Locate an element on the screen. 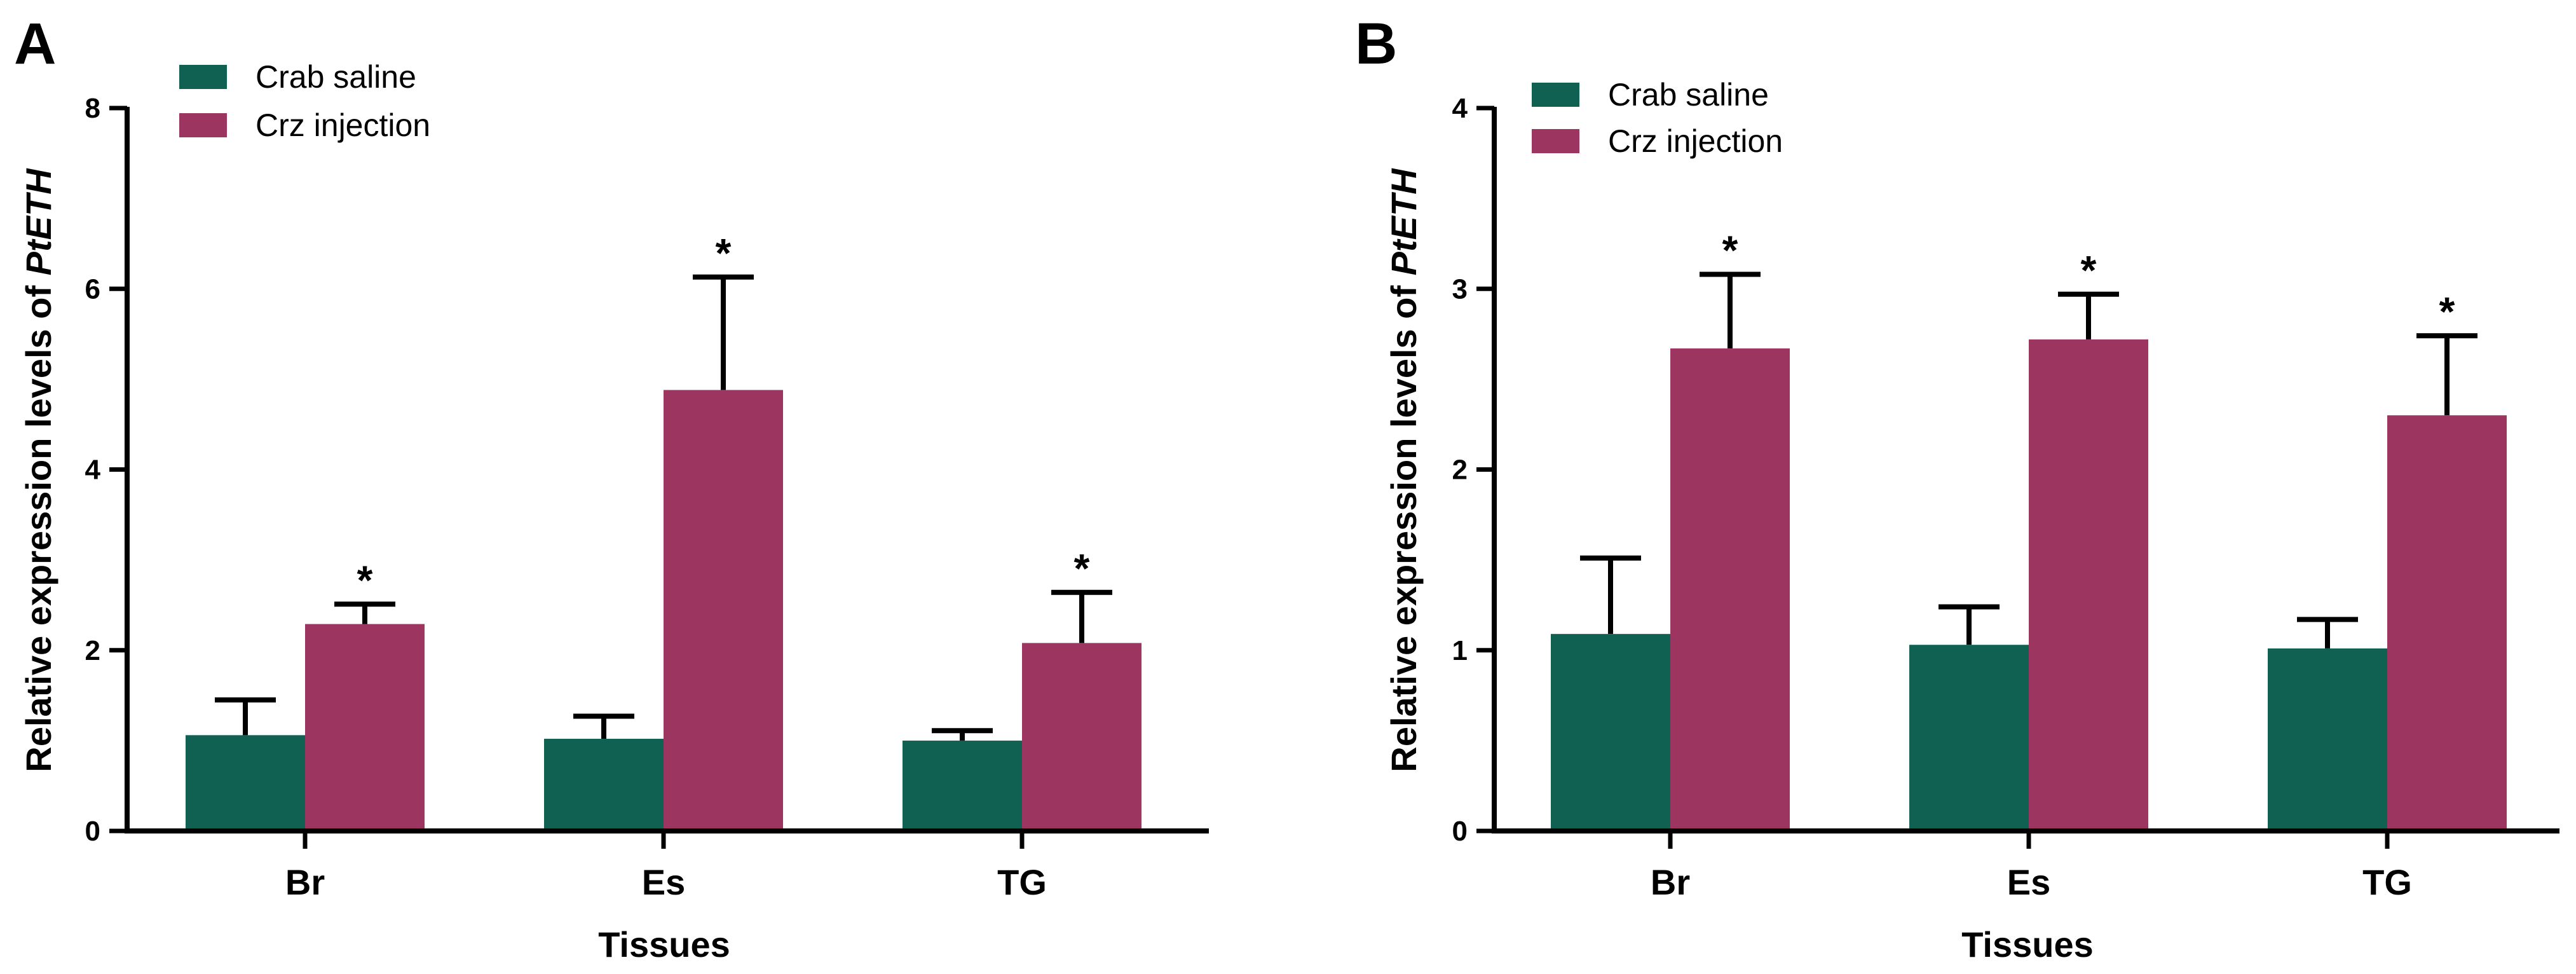 This screenshot has width=2576, height=974. panel-a-bar-crab-saline-tg is located at coordinates (962, 786).